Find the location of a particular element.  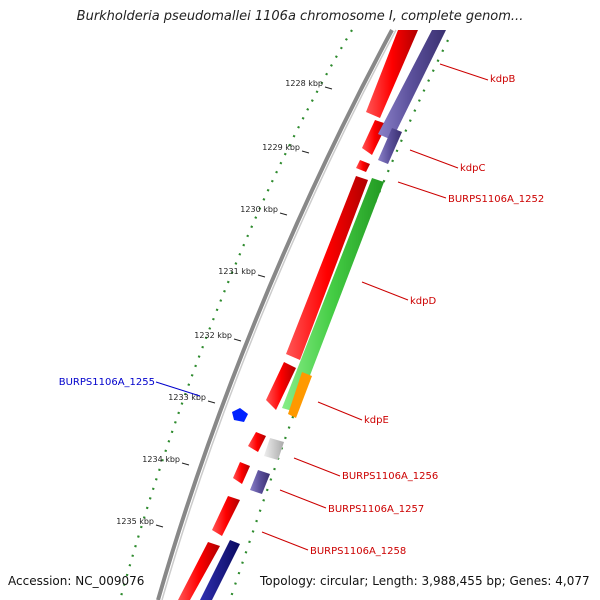

cog-kdpC is located at coordinates (390, 146).